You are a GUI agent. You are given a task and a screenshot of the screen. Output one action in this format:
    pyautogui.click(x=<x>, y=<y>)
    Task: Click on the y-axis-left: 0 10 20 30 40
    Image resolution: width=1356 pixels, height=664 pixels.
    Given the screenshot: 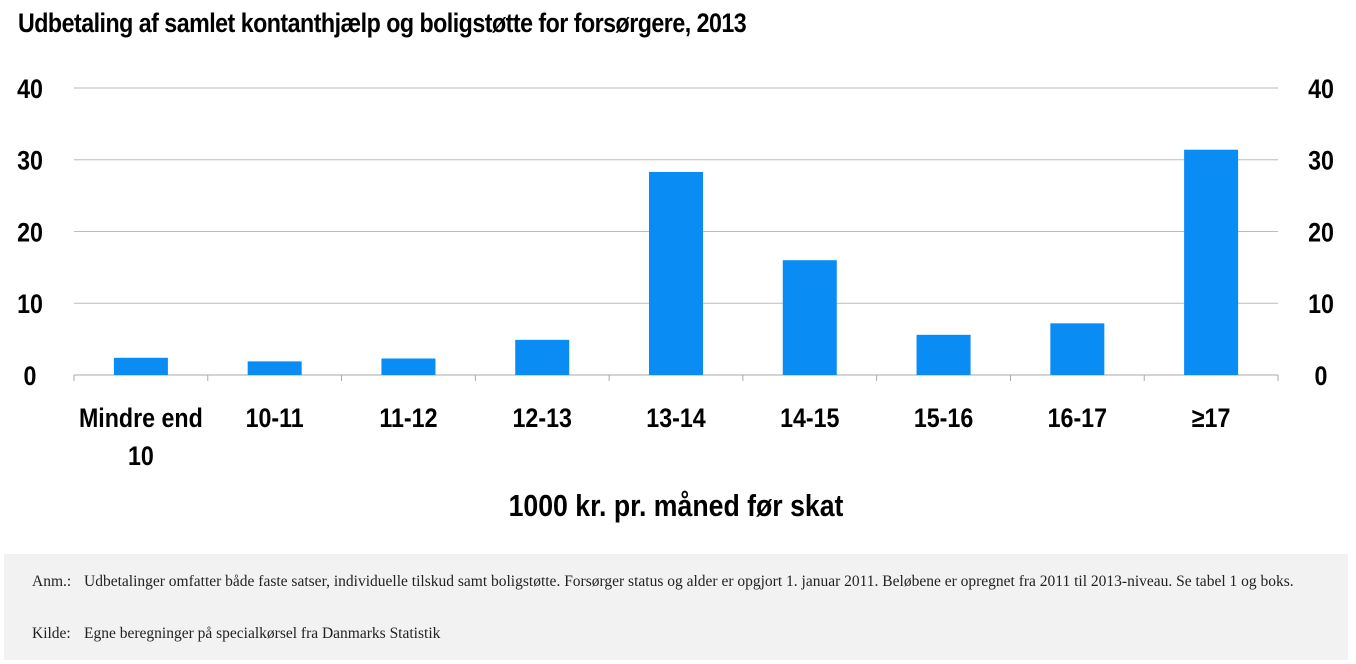 What is the action you would take?
    pyautogui.click(x=30, y=232)
    